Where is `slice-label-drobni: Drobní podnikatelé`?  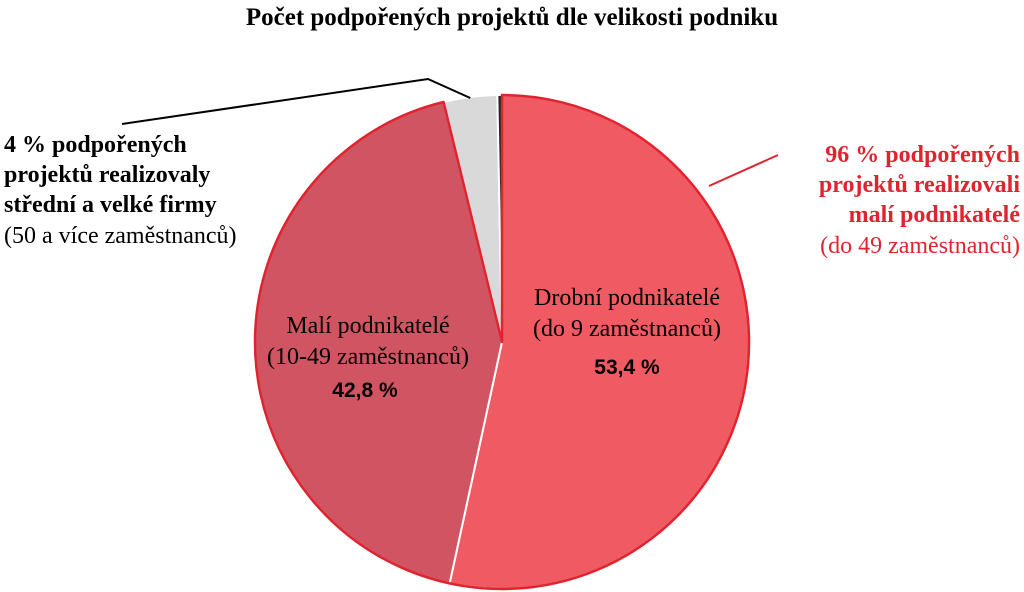
slice-label-drobni: Drobní podnikatelé is located at coordinates (627, 298).